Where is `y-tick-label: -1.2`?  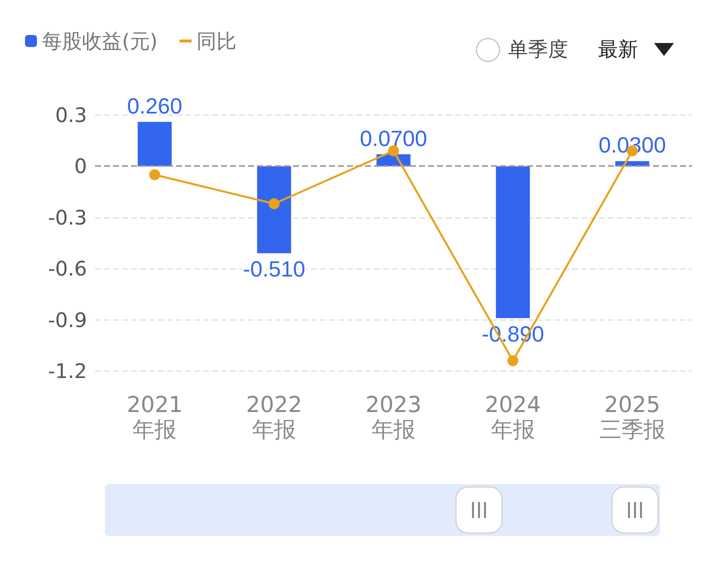 y-tick-label: -1.2 is located at coordinates (67, 371).